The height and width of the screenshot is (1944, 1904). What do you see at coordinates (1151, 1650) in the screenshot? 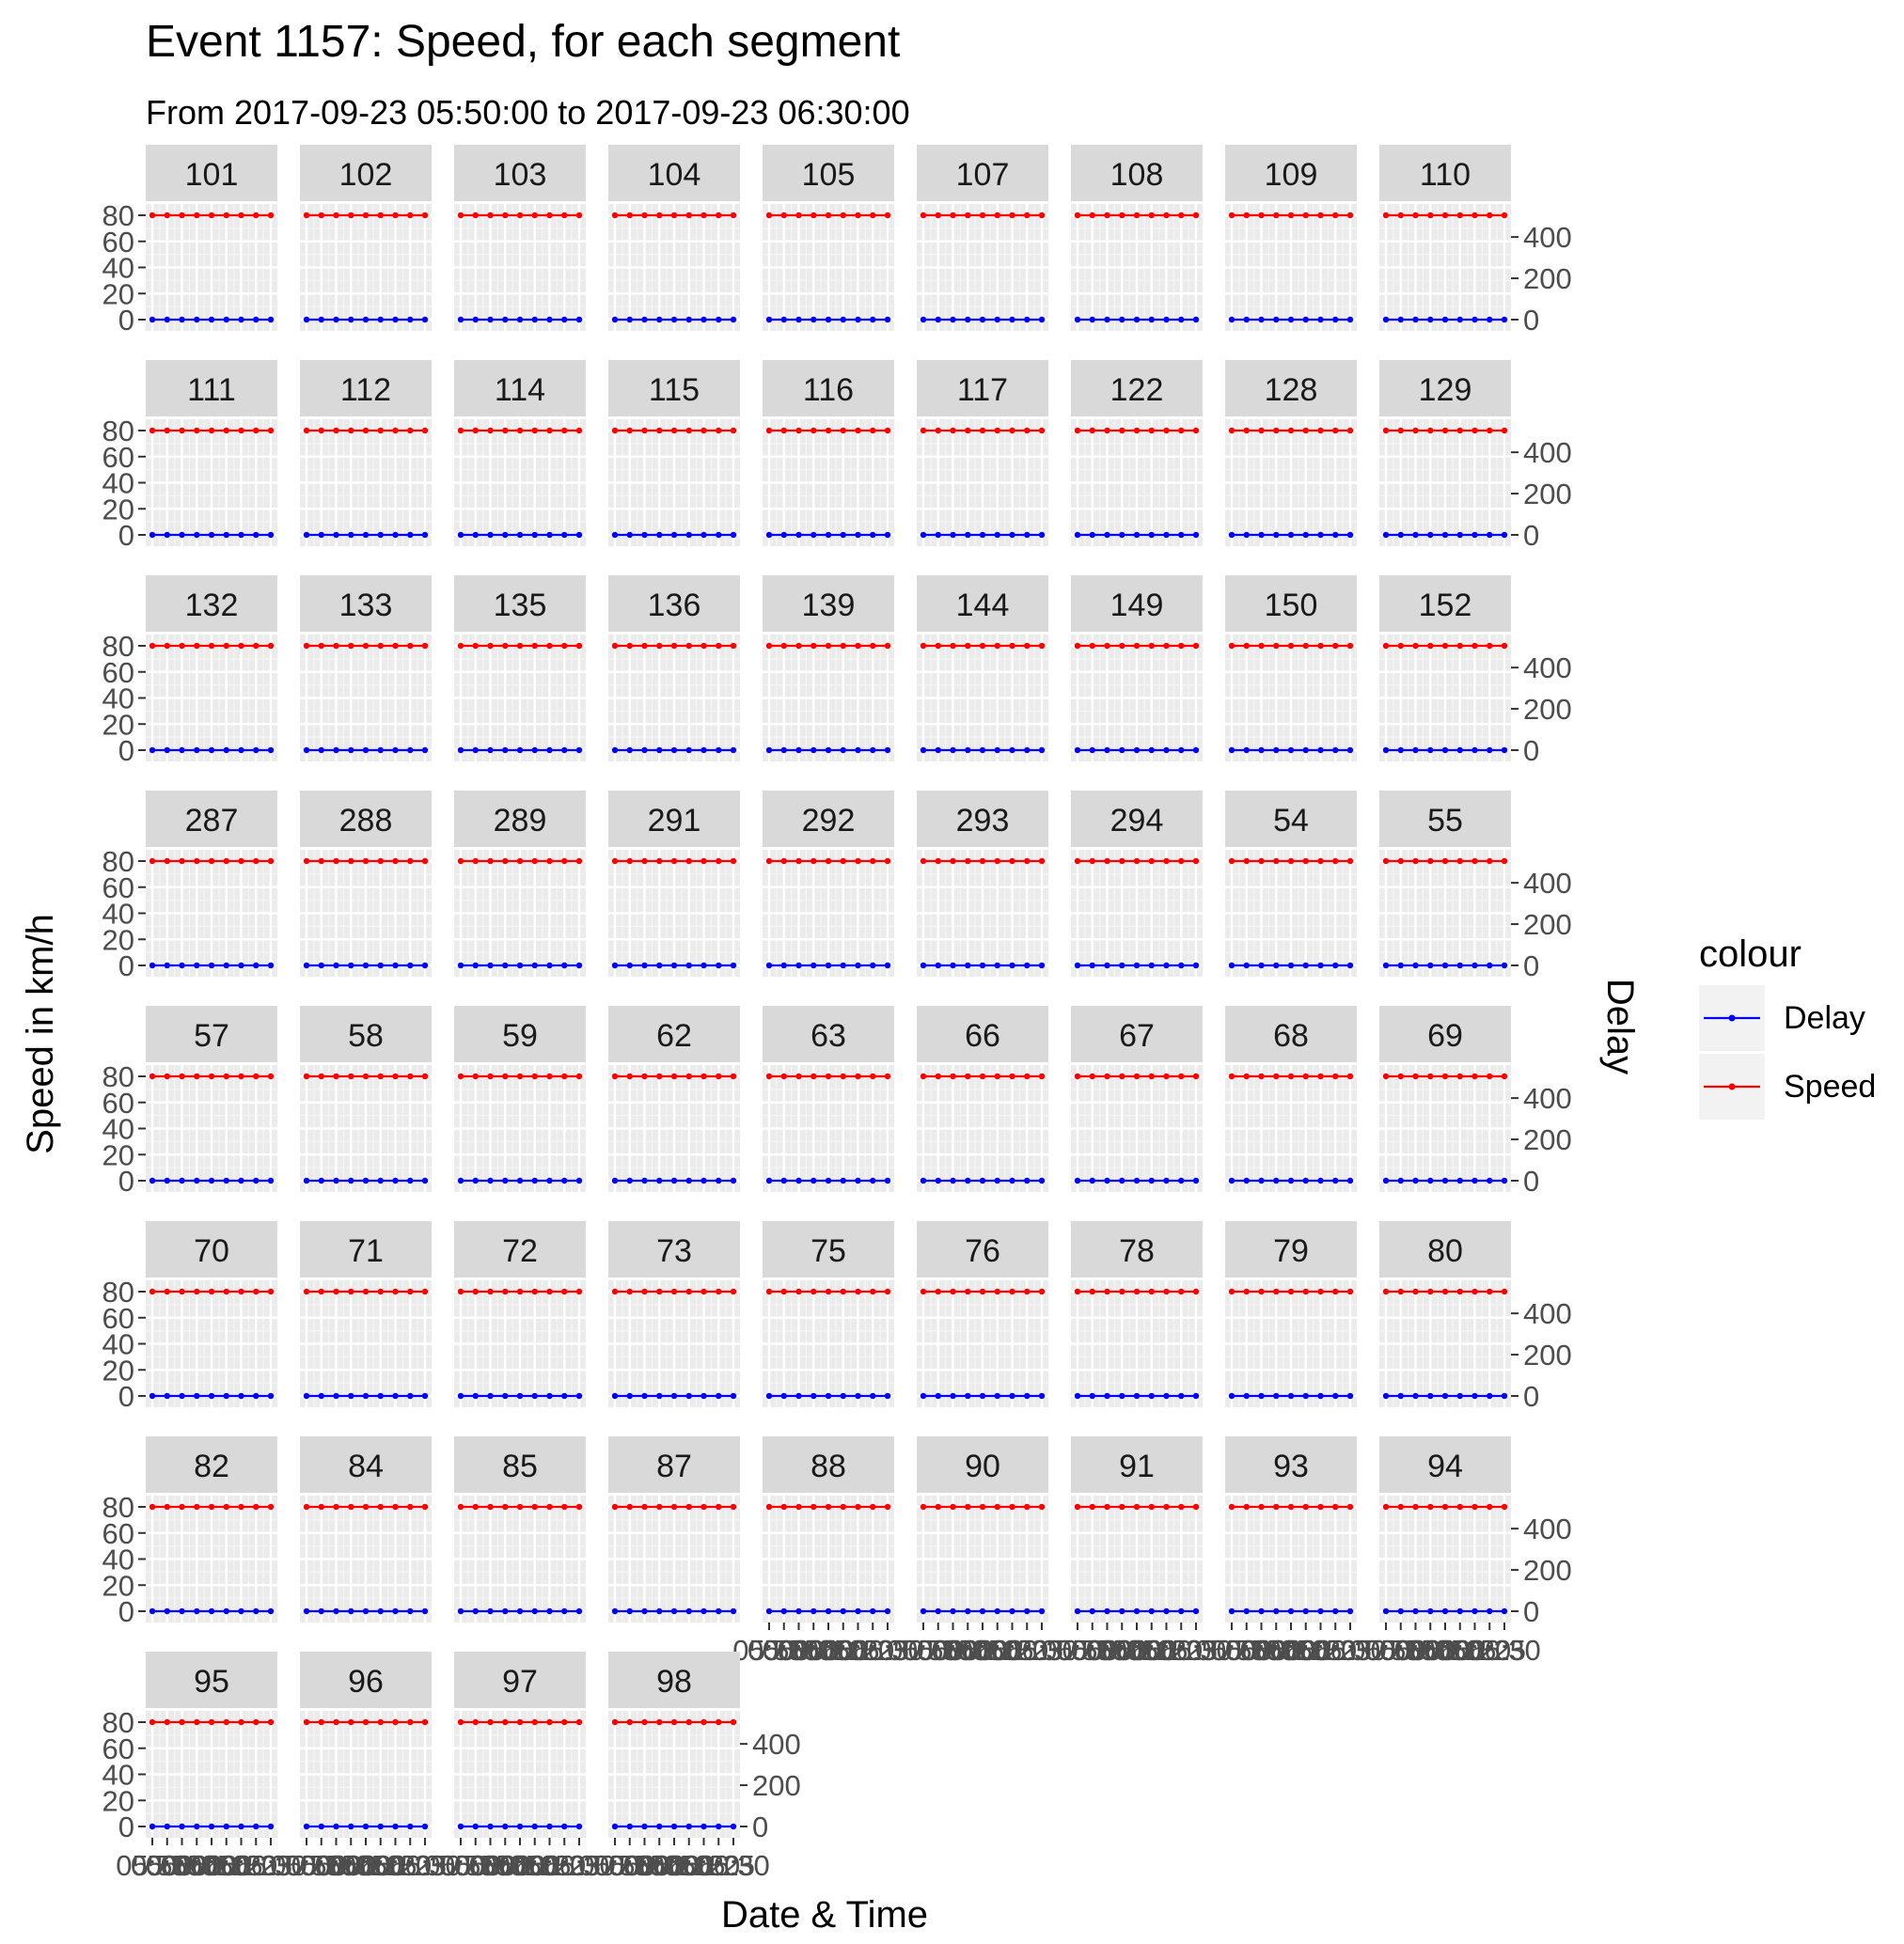
I see `x-tick-label: 06:15` at bounding box center [1151, 1650].